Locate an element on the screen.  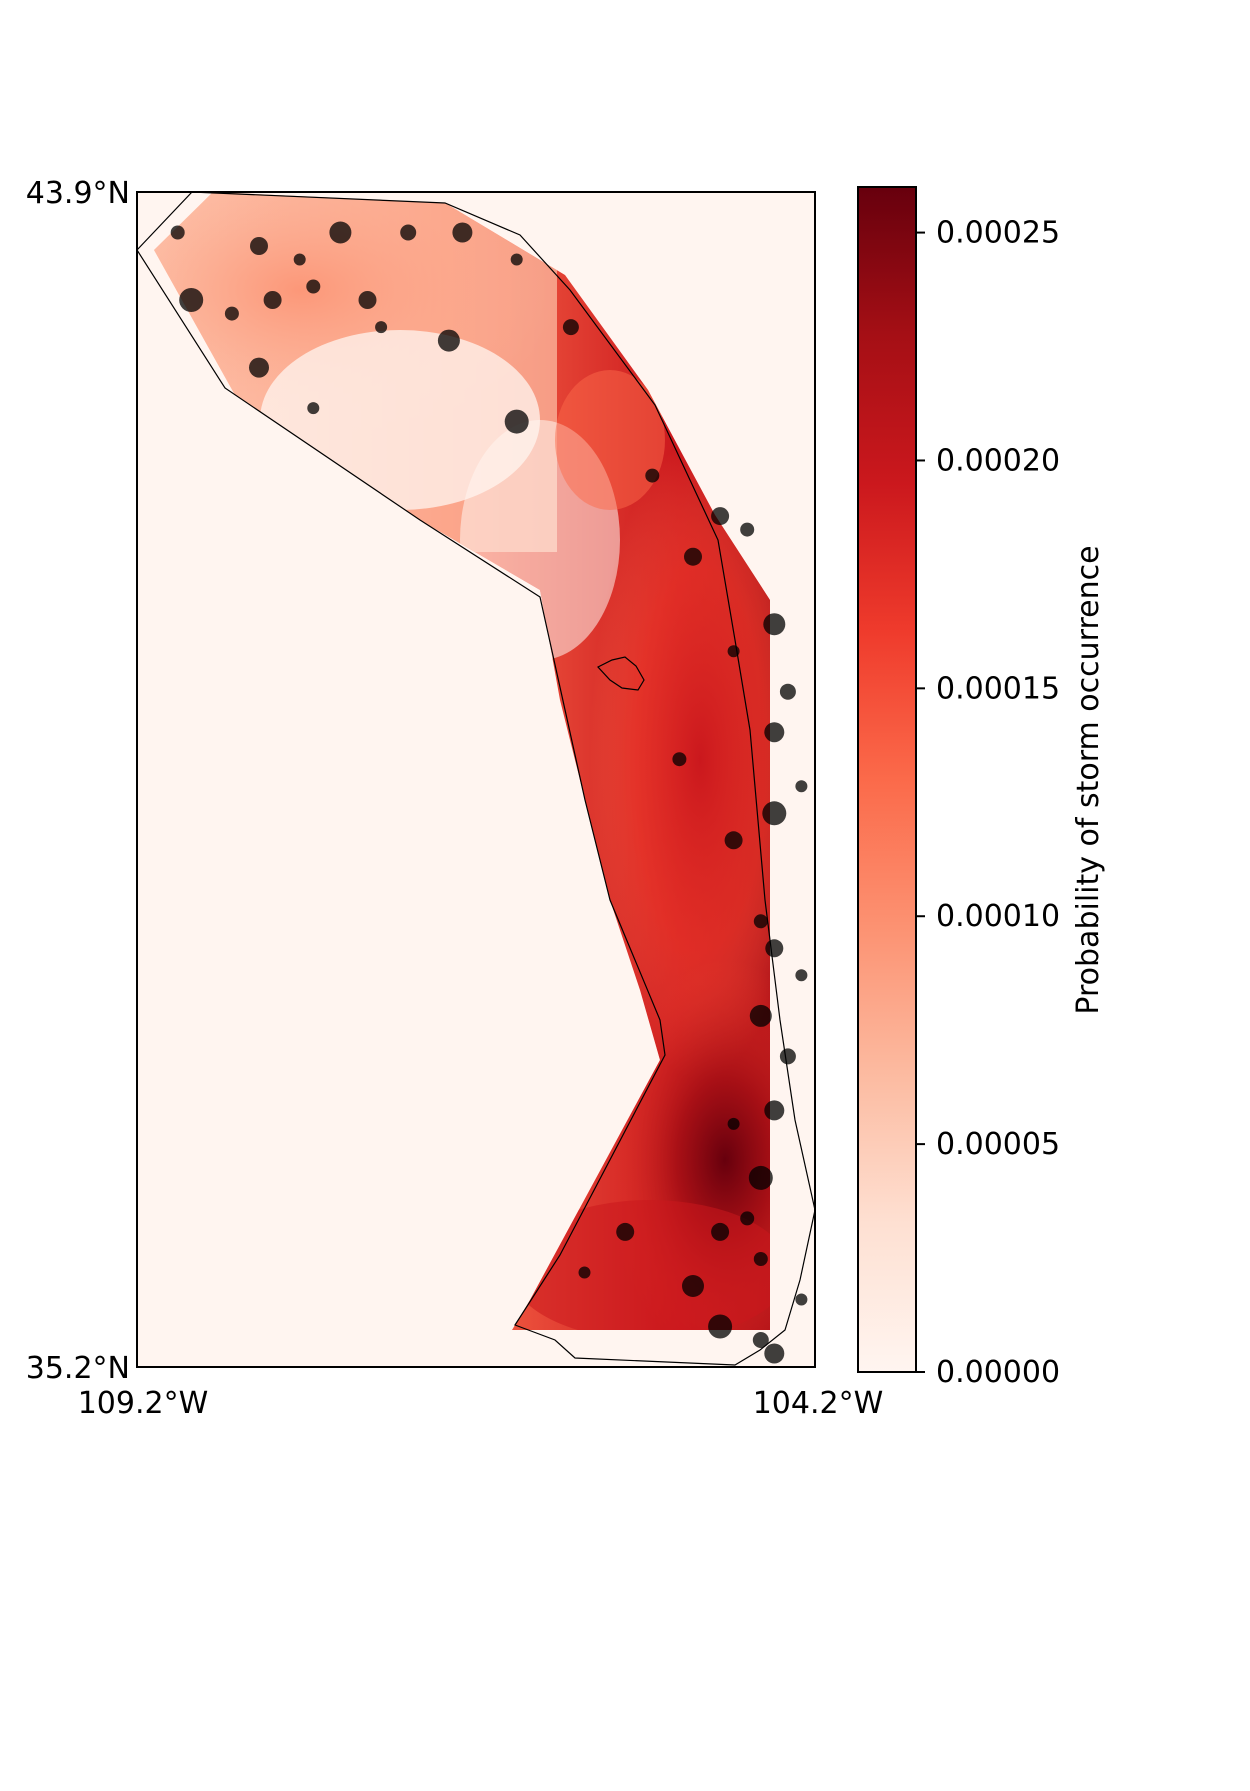
lat-top-label: 43.9°N is located at coordinates (78, 193).